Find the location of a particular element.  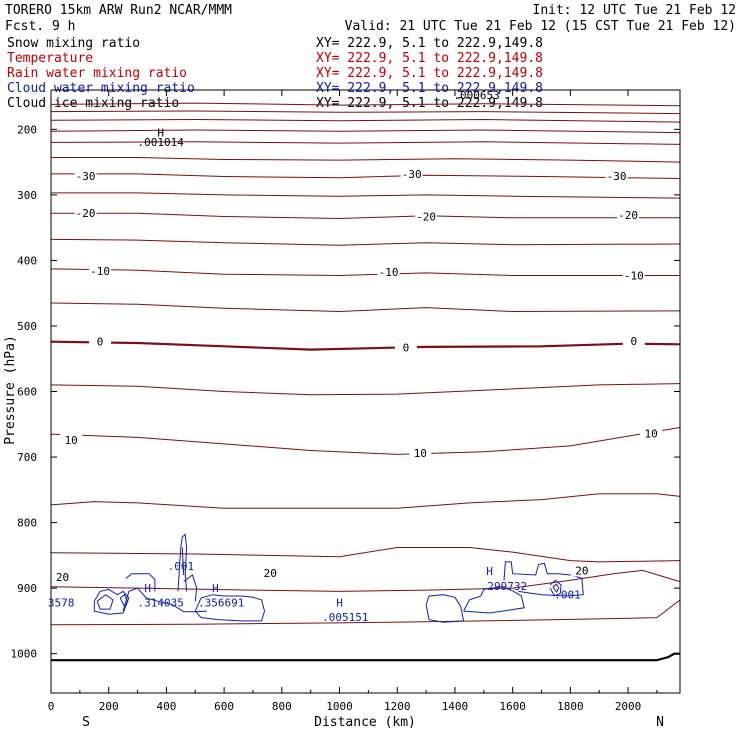

x-tick-label: 1000 is located at coordinates (339, 706).